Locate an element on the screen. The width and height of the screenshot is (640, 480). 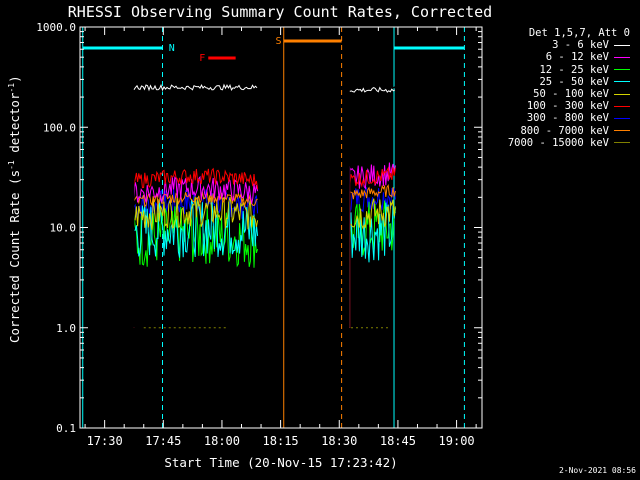
legend-entry: 3 - 6 keV is located at coordinates (557, 45).